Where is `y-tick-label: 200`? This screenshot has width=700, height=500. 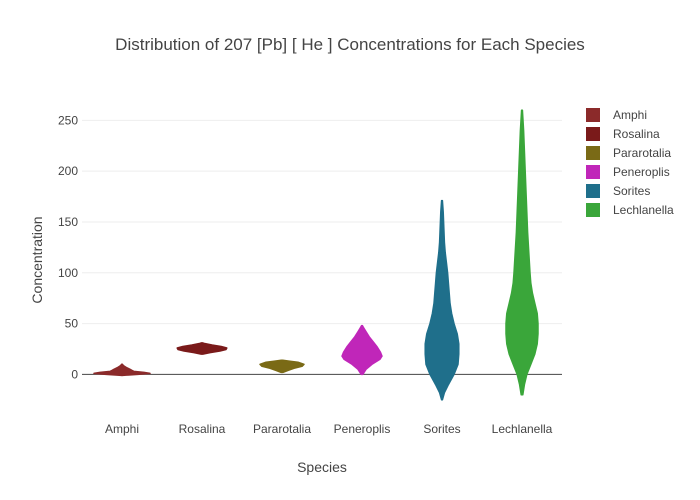 y-tick-label: 200 is located at coordinates (68, 171).